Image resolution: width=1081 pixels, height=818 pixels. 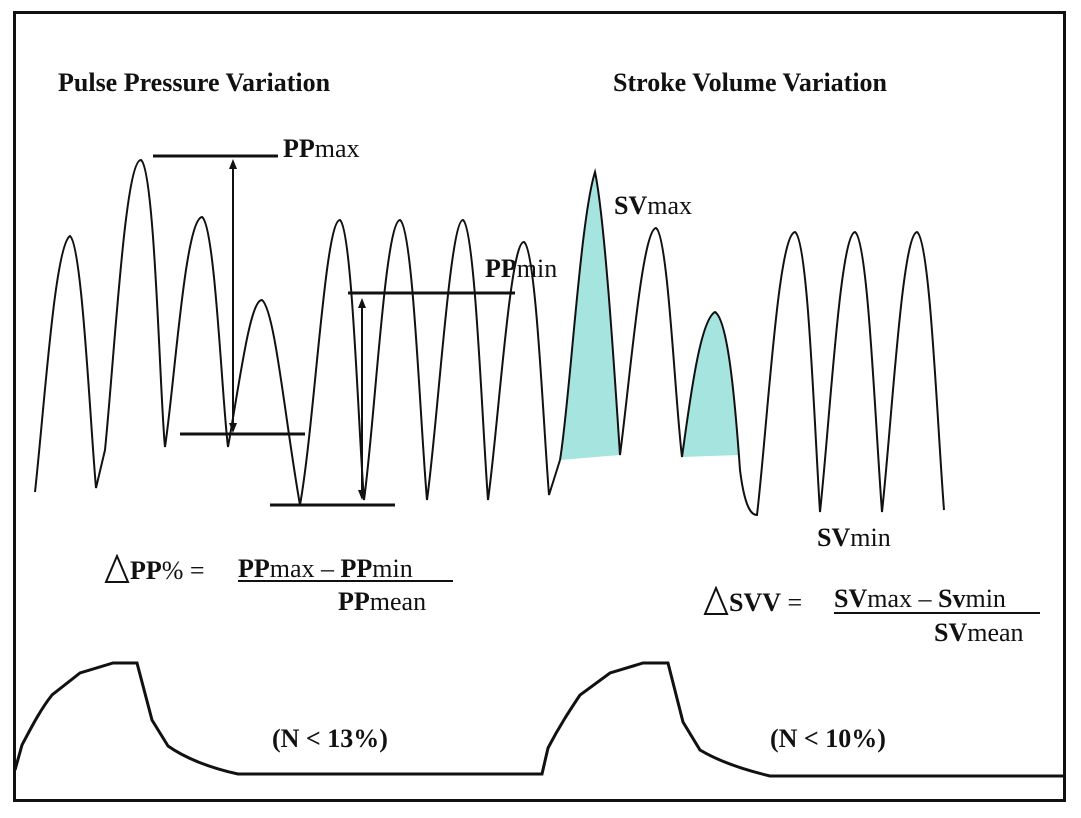 What do you see at coordinates (925, 598) in the screenshot?
I see `svv-num-minus: –` at bounding box center [925, 598].